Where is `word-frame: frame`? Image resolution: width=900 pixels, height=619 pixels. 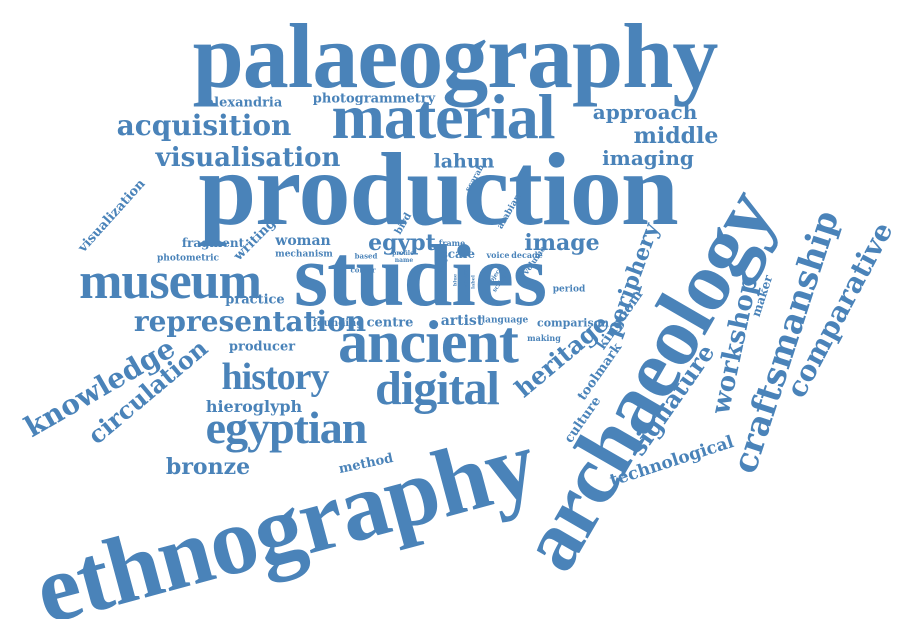
word-frame: frame is located at coordinates (452, 243).